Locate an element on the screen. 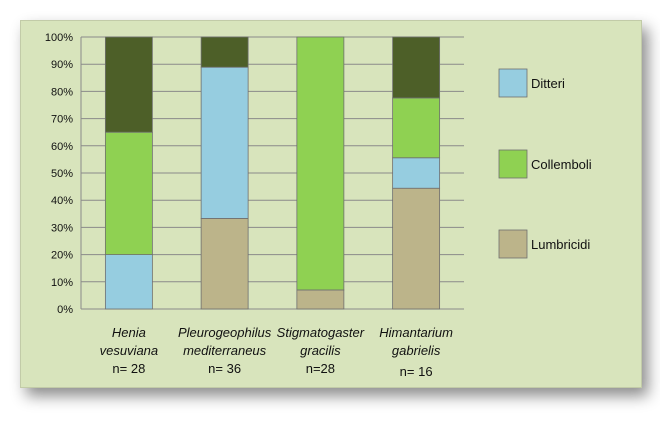 The width and height of the screenshot is (660, 427). legend-label: Ditteri is located at coordinates (548, 83).